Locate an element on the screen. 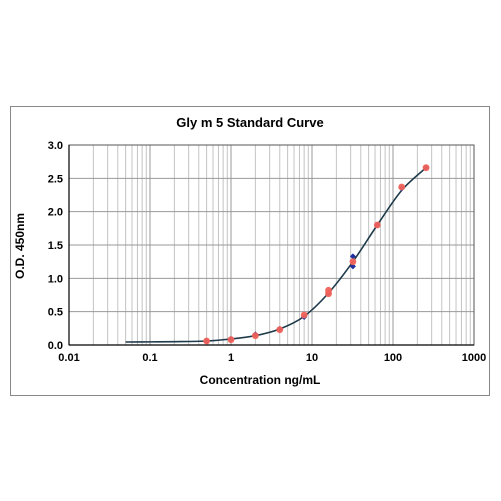  y-tick-label: 1.0 is located at coordinates (55, 279).